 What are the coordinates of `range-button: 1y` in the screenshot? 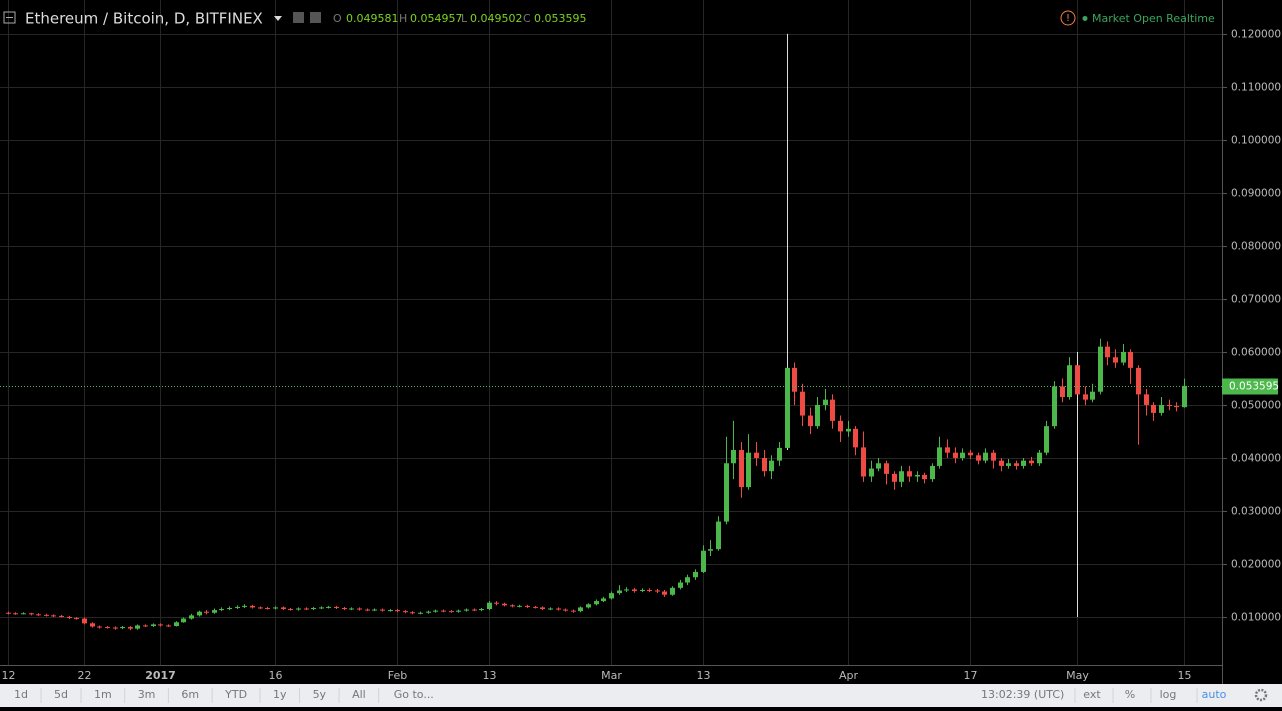 It's located at (280, 694).